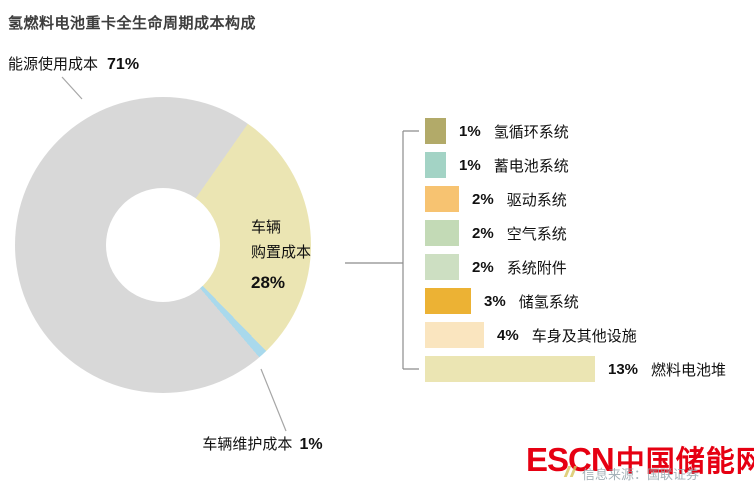  Describe the element at coordinates (268, 282) in the screenshot. I see `purchase-cost-pct: 28%` at that location.